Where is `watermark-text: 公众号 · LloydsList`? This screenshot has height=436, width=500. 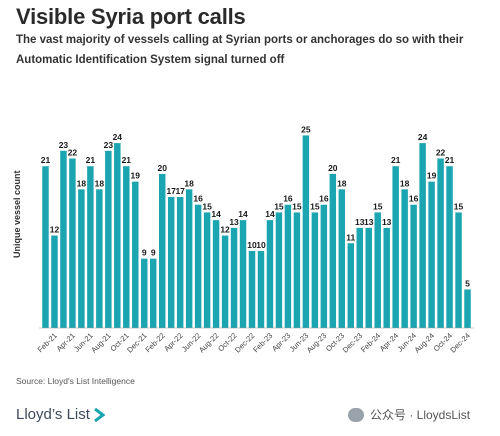
watermark-text: 公众号 · LloydsList is located at coordinates (420, 415).